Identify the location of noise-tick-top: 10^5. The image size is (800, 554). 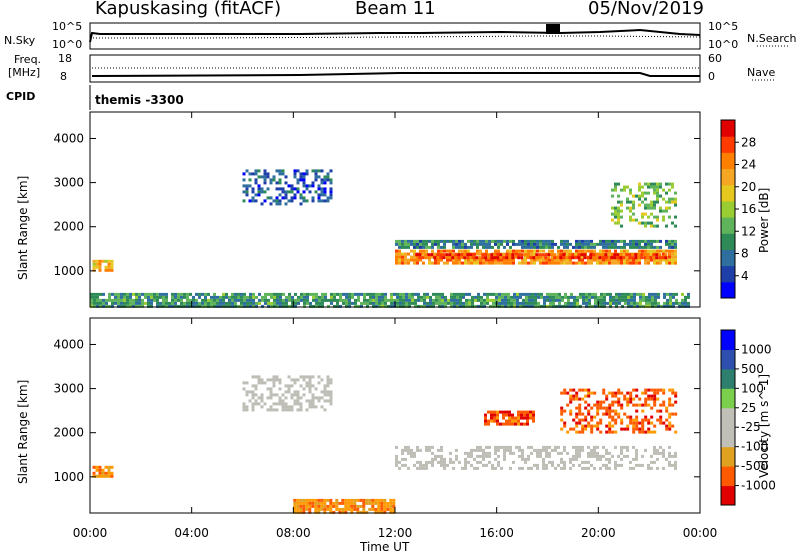
(67, 26).